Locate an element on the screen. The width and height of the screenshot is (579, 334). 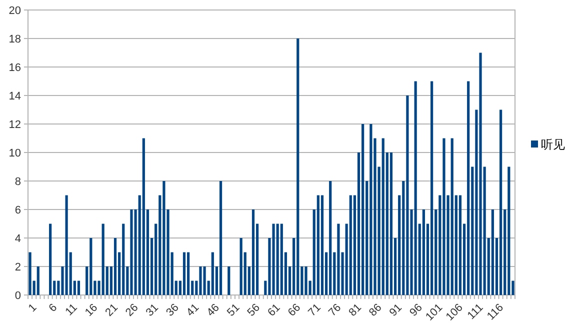
y-tick-label: 0 is located at coordinates (17, 296).